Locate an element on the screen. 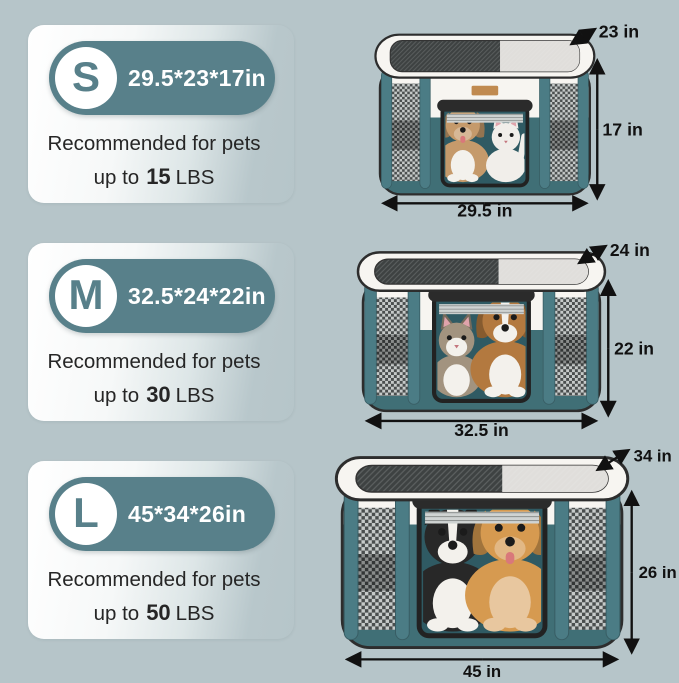  rec-weight: 15 is located at coordinates (158, 176).